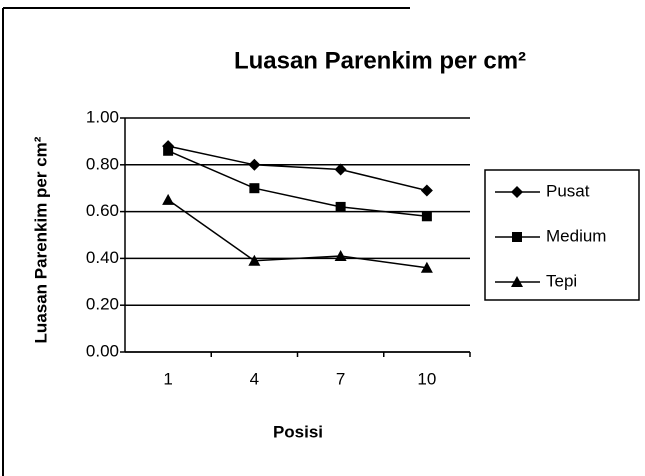 This screenshot has width=645, height=476. I want to click on y-axis-title: Luasan Parenkim per cm², so click(40, 239).